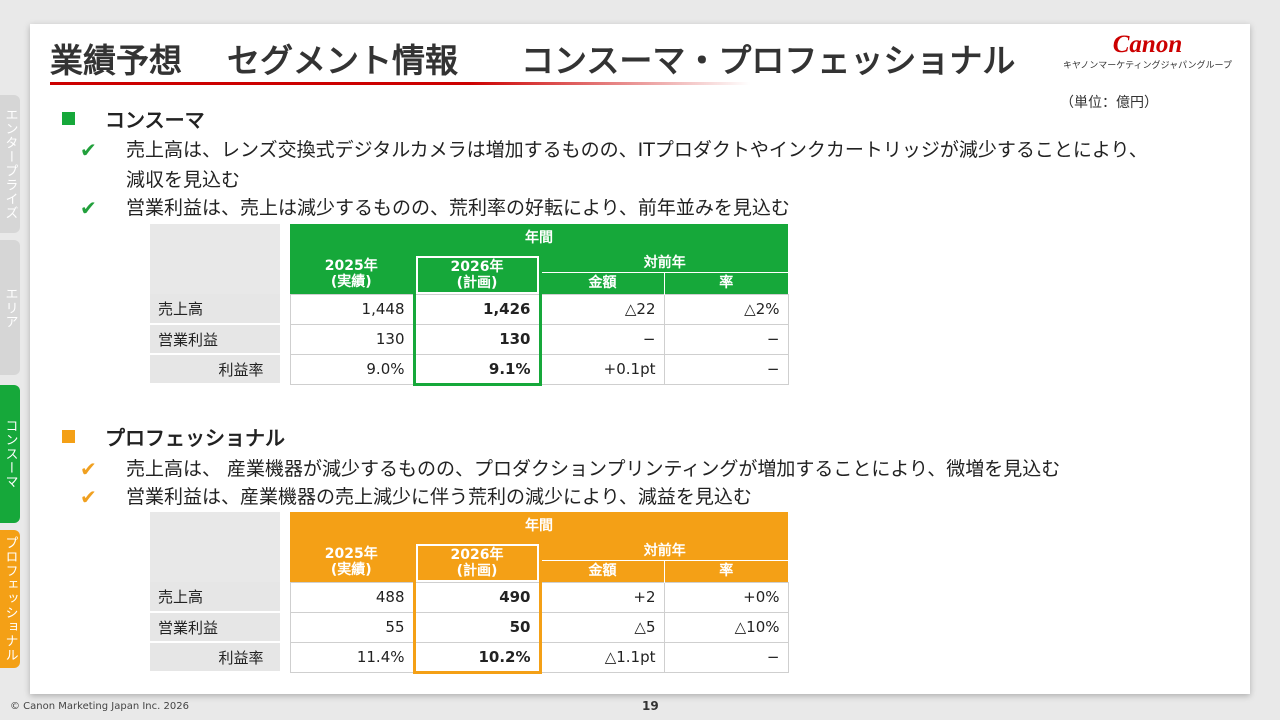 Image resolution: width=1280 pixels, height=720 pixels. What do you see at coordinates (195, 438) in the screenshot?
I see `professional-heading-text: プロフェッショナル` at bounding box center [195, 438].